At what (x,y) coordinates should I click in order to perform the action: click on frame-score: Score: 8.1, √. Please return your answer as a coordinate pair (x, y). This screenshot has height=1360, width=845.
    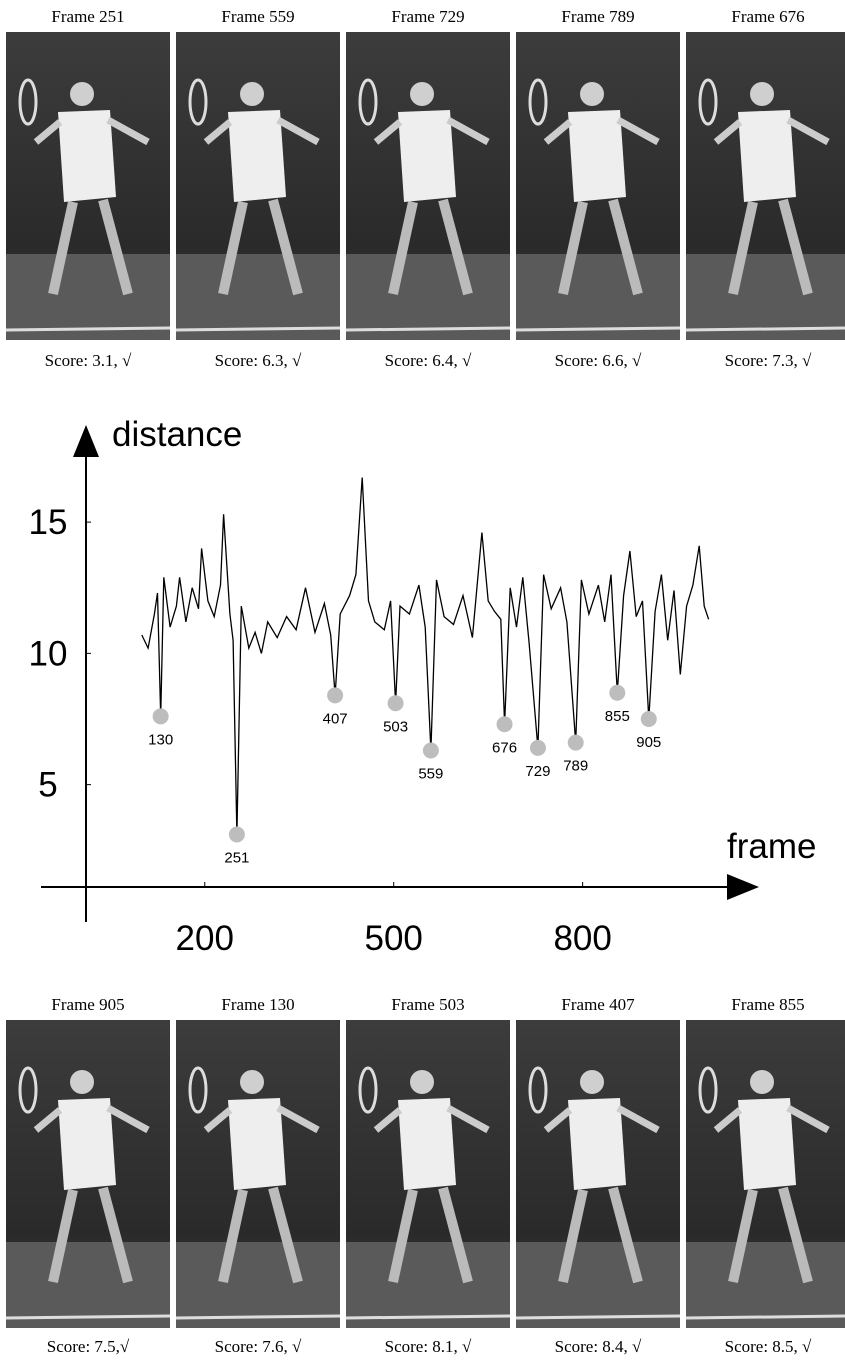
    Looking at the image, I should click on (428, 1346).